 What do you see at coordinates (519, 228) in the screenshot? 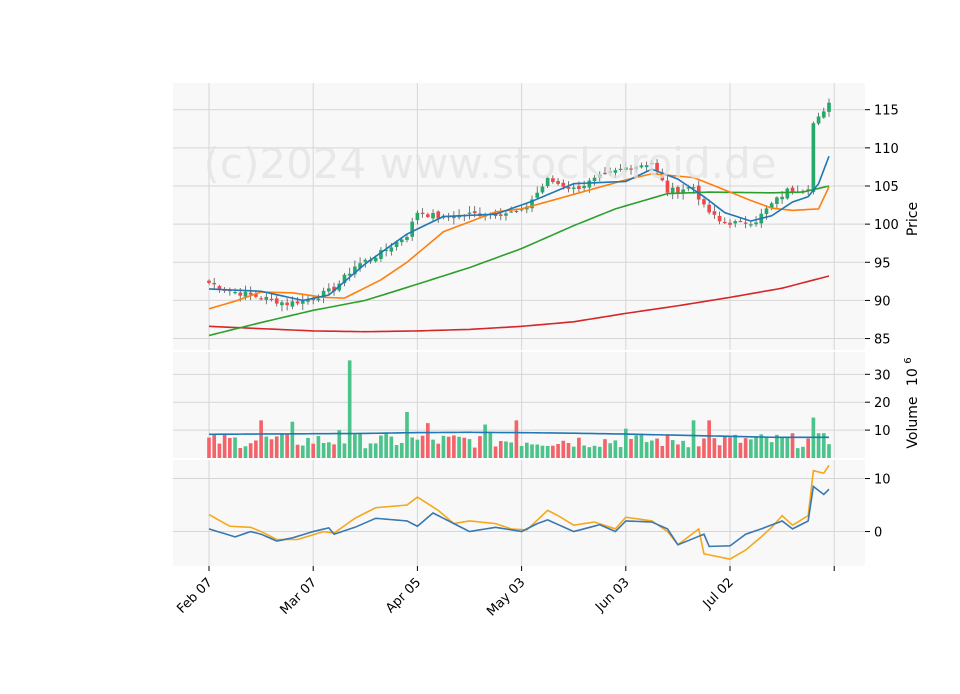
I see `ma-fast-line` at bounding box center [519, 228].